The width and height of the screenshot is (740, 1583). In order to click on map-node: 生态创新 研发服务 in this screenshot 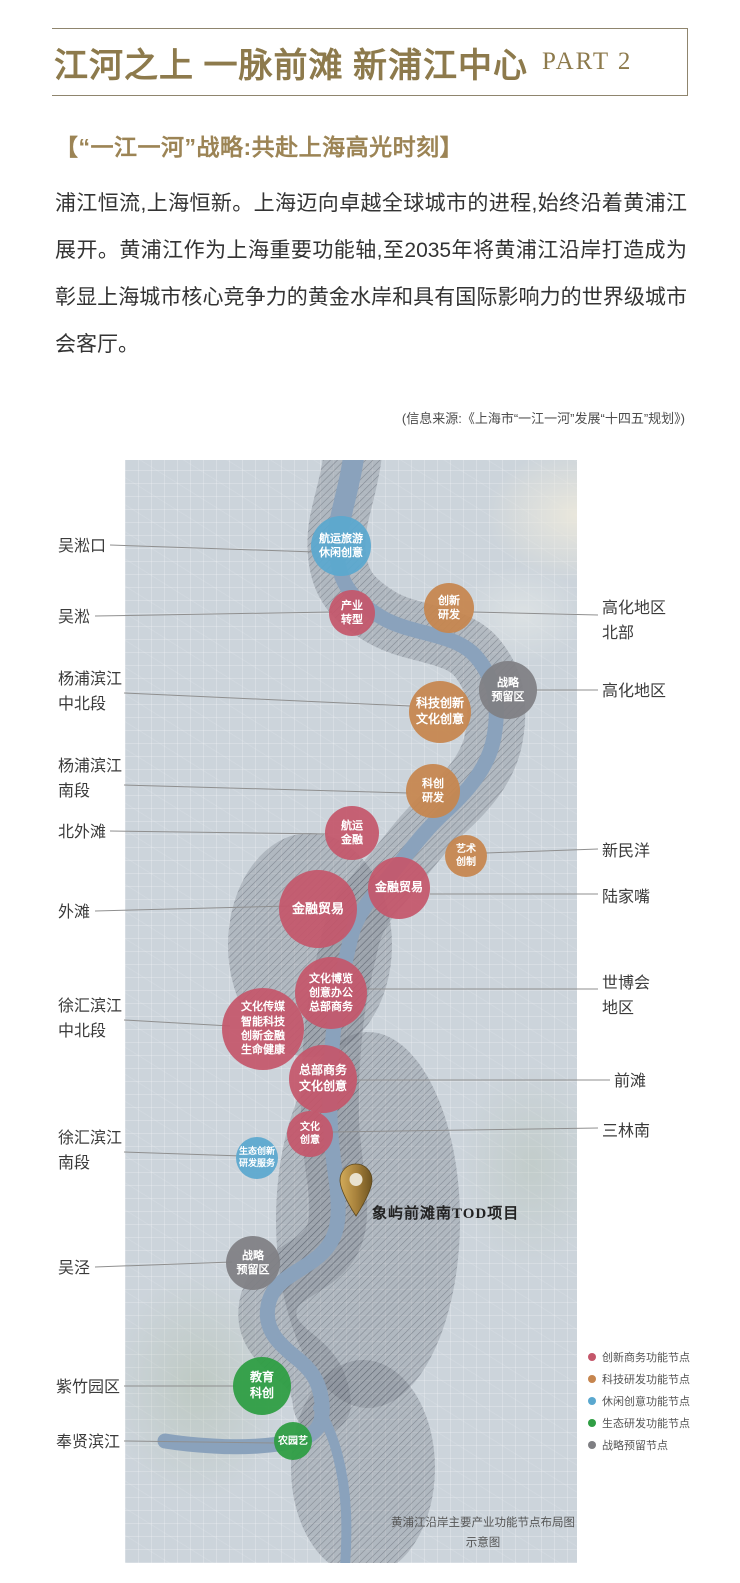, I will do `click(257, 1158)`.